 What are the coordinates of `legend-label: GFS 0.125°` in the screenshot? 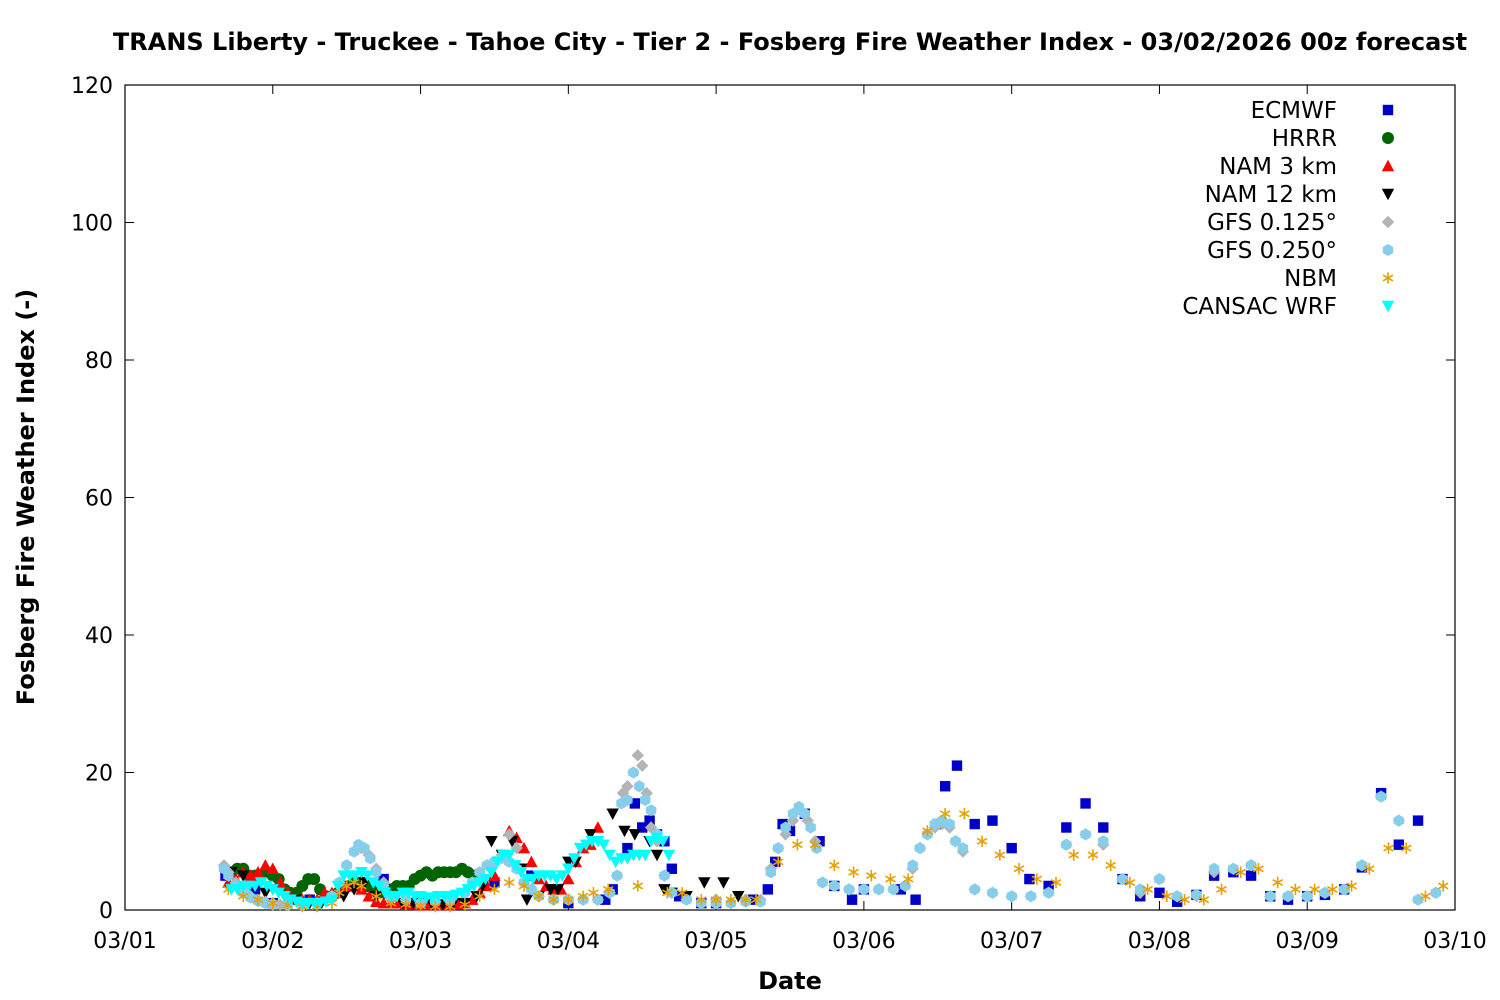 It's located at (1272, 223).